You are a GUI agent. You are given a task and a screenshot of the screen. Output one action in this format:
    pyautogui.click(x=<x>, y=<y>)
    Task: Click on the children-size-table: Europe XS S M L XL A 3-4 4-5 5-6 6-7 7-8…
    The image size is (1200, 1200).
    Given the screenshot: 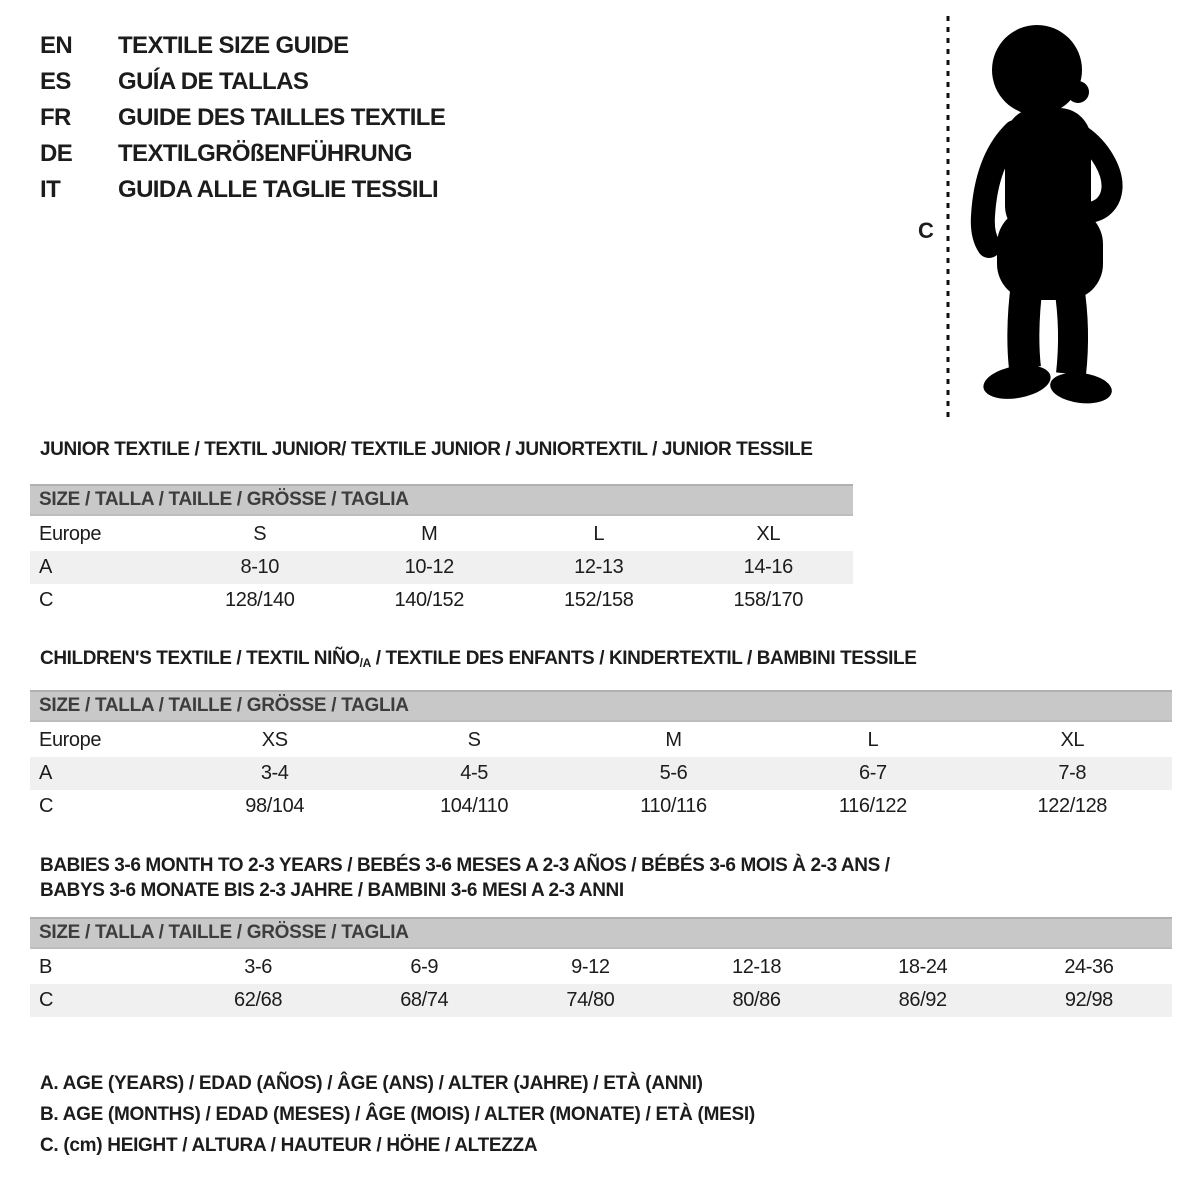 What is the action you would take?
    pyautogui.click(x=601, y=773)
    